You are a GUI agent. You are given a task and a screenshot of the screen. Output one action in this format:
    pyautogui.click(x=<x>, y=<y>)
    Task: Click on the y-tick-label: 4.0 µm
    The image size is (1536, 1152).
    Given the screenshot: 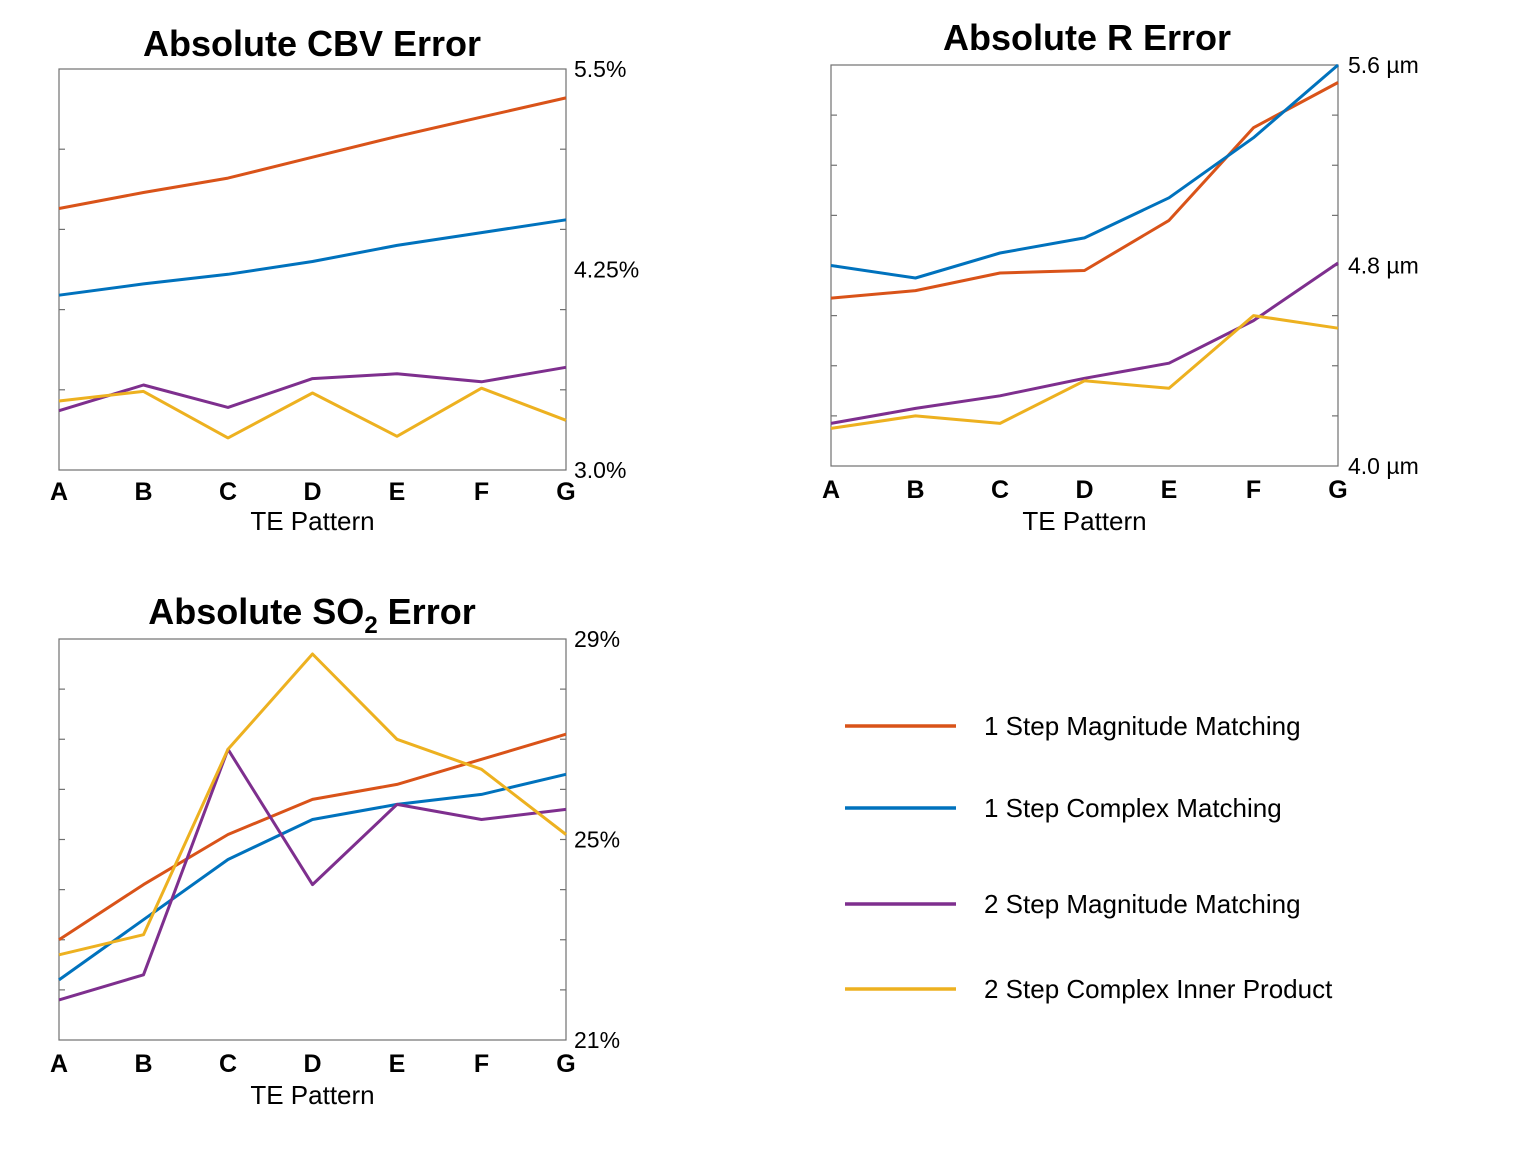 What is the action you would take?
    pyautogui.click(x=1383, y=466)
    